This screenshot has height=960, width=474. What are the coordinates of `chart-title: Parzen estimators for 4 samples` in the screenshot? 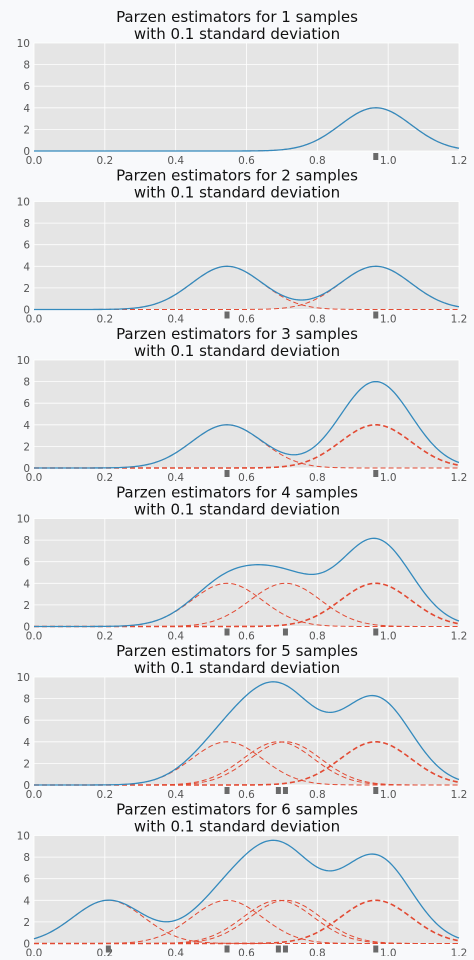 It's located at (237, 493).